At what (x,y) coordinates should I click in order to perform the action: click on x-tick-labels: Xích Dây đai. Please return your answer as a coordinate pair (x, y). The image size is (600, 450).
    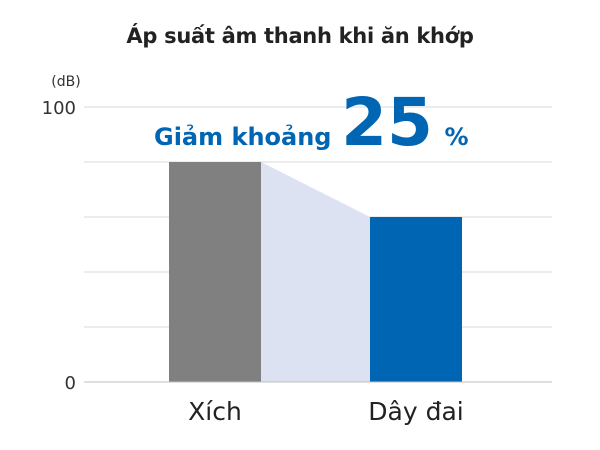
    Looking at the image, I should click on (326, 411).